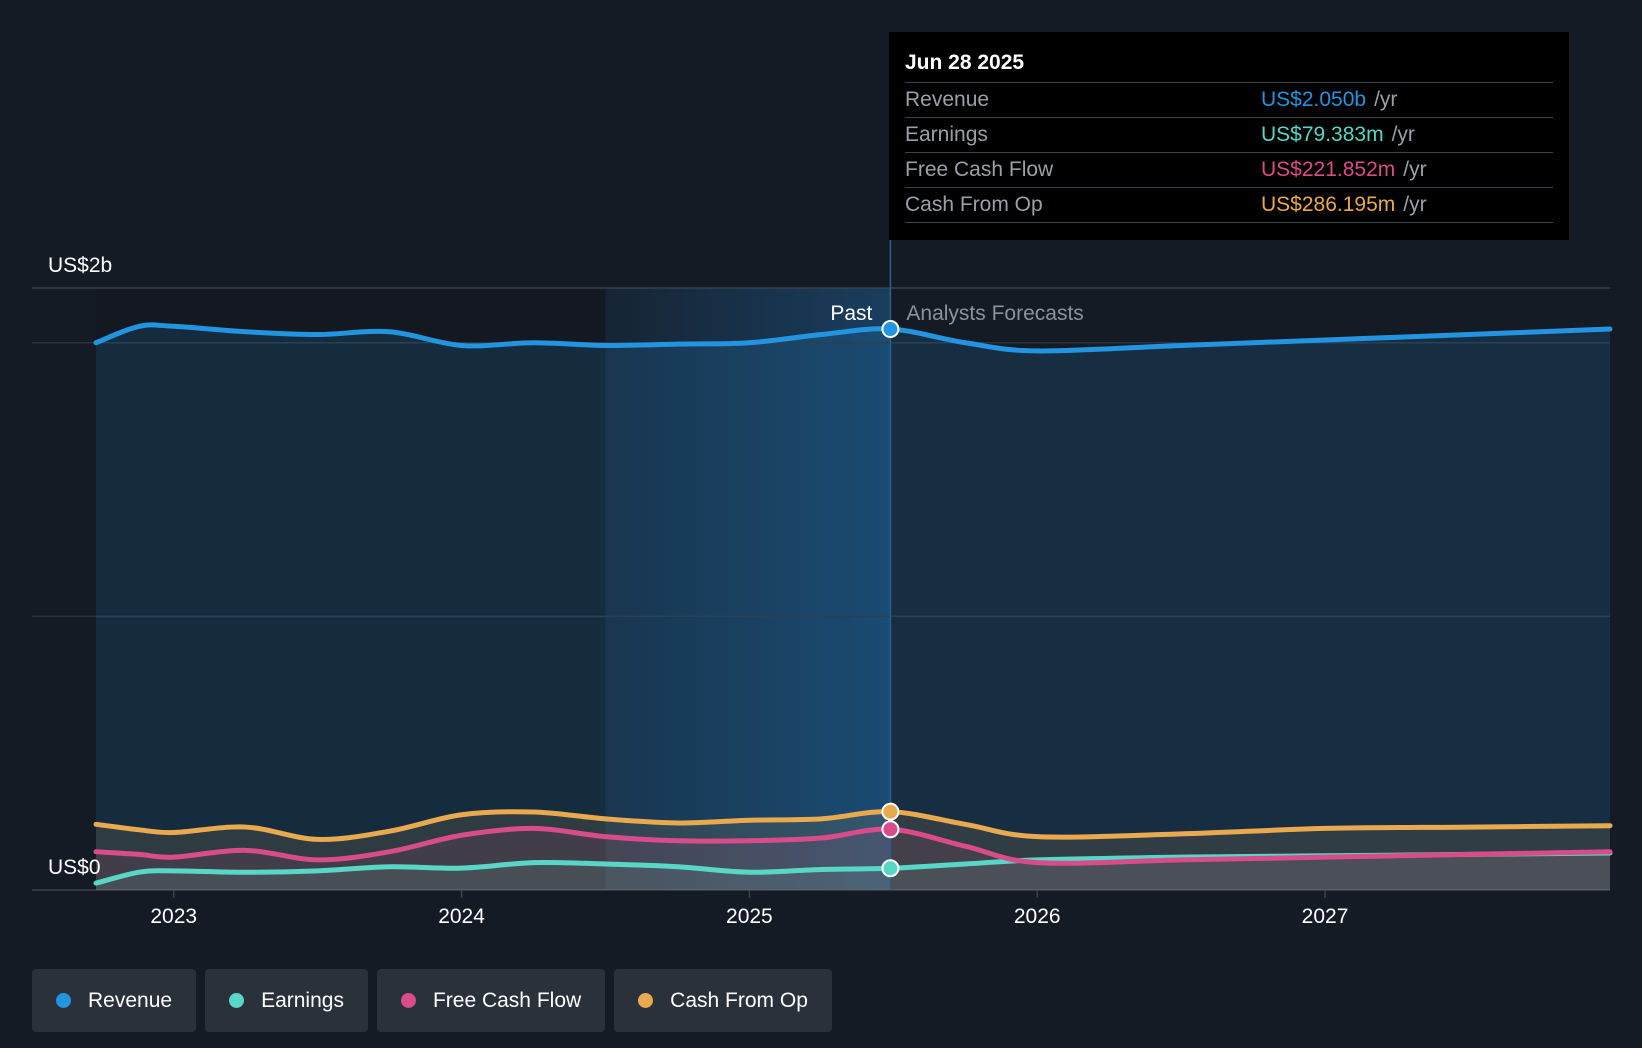  What do you see at coordinates (1325, 916) in the screenshot?
I see `x-tick-label: 2027` at bounding box center [1325, 916].